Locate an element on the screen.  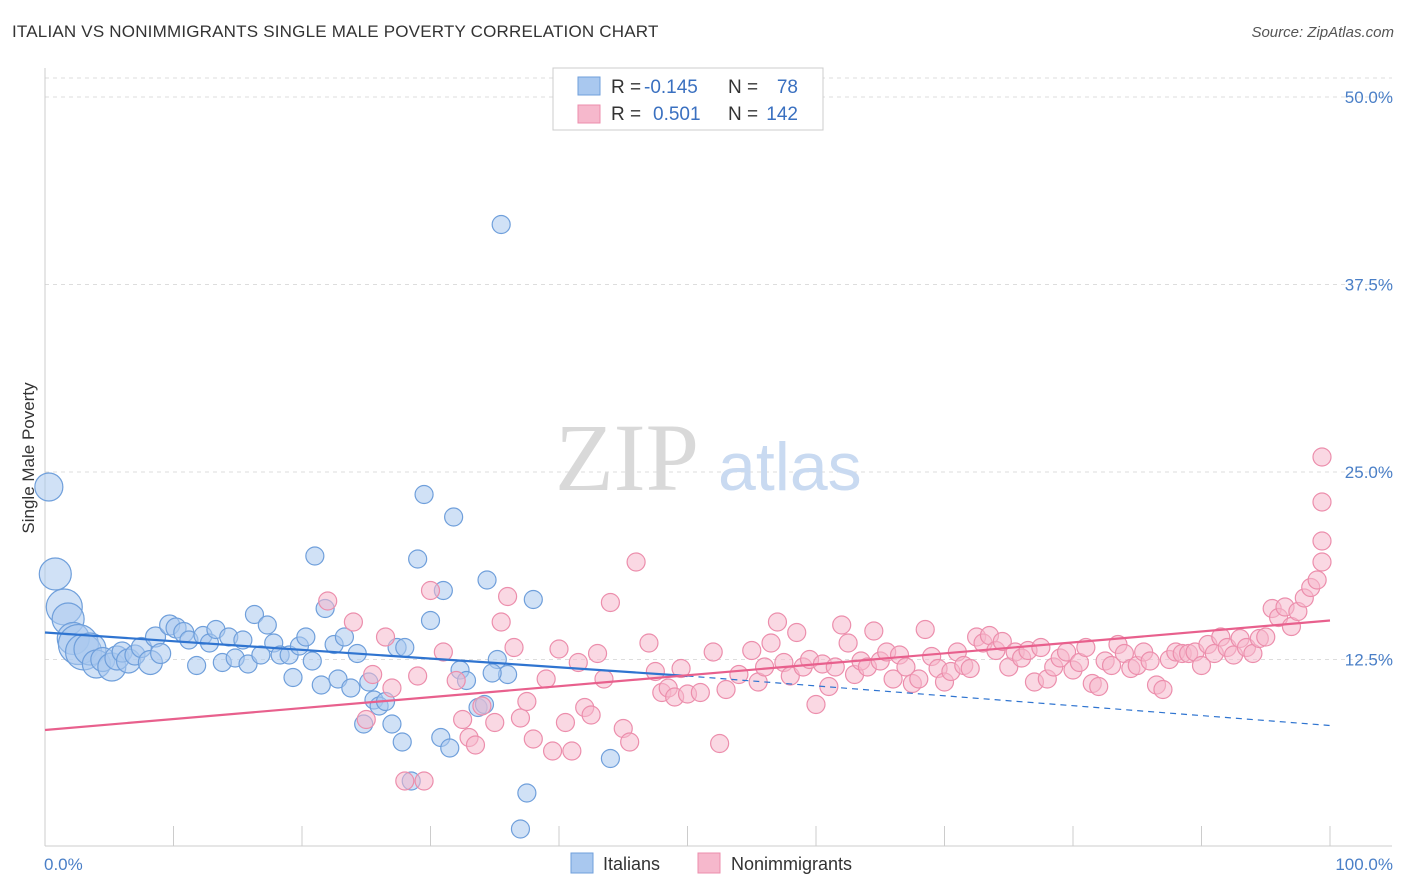
bottom-legend-swatch-italians is located at coordinates (582, 863).